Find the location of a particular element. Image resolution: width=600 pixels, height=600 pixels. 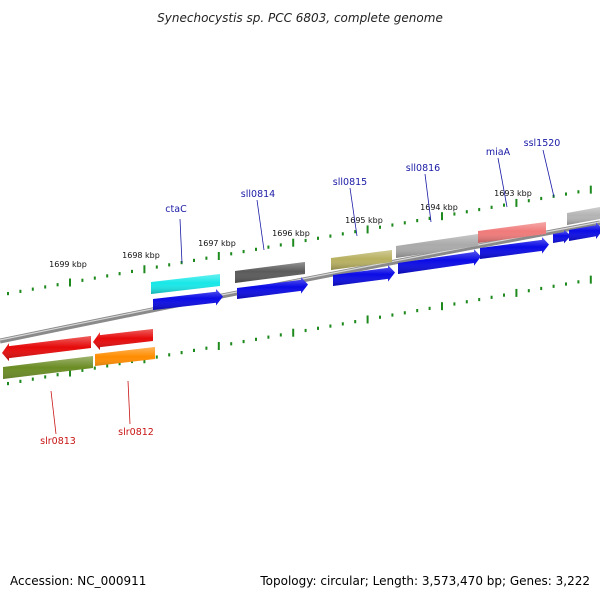

kbp-tick-label: 1695 kbp is located at coordinates (364, 220).